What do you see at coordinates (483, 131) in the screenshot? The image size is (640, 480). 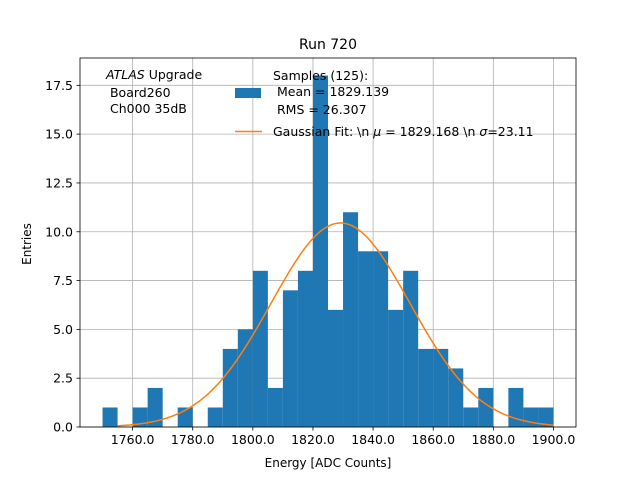 I see `legend-fit-sigma: σ` at bounding box center [483, 131].